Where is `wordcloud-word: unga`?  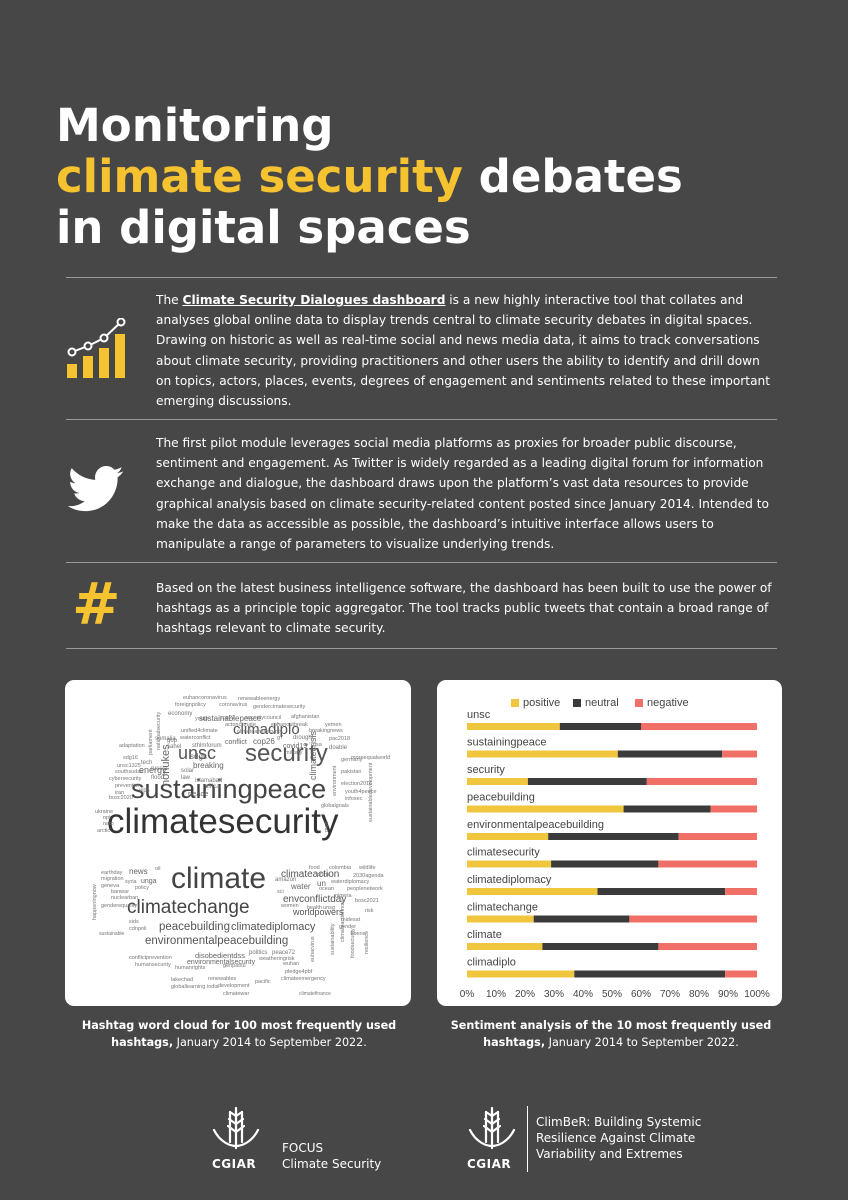
wordcloud-word: unga is located at coordinates (149, 881).